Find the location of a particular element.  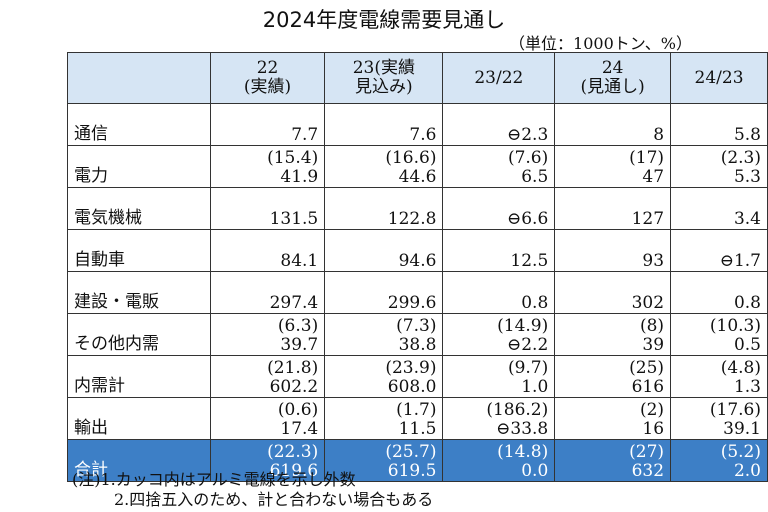

value: 619.5 is located at coordinates (412, 471).